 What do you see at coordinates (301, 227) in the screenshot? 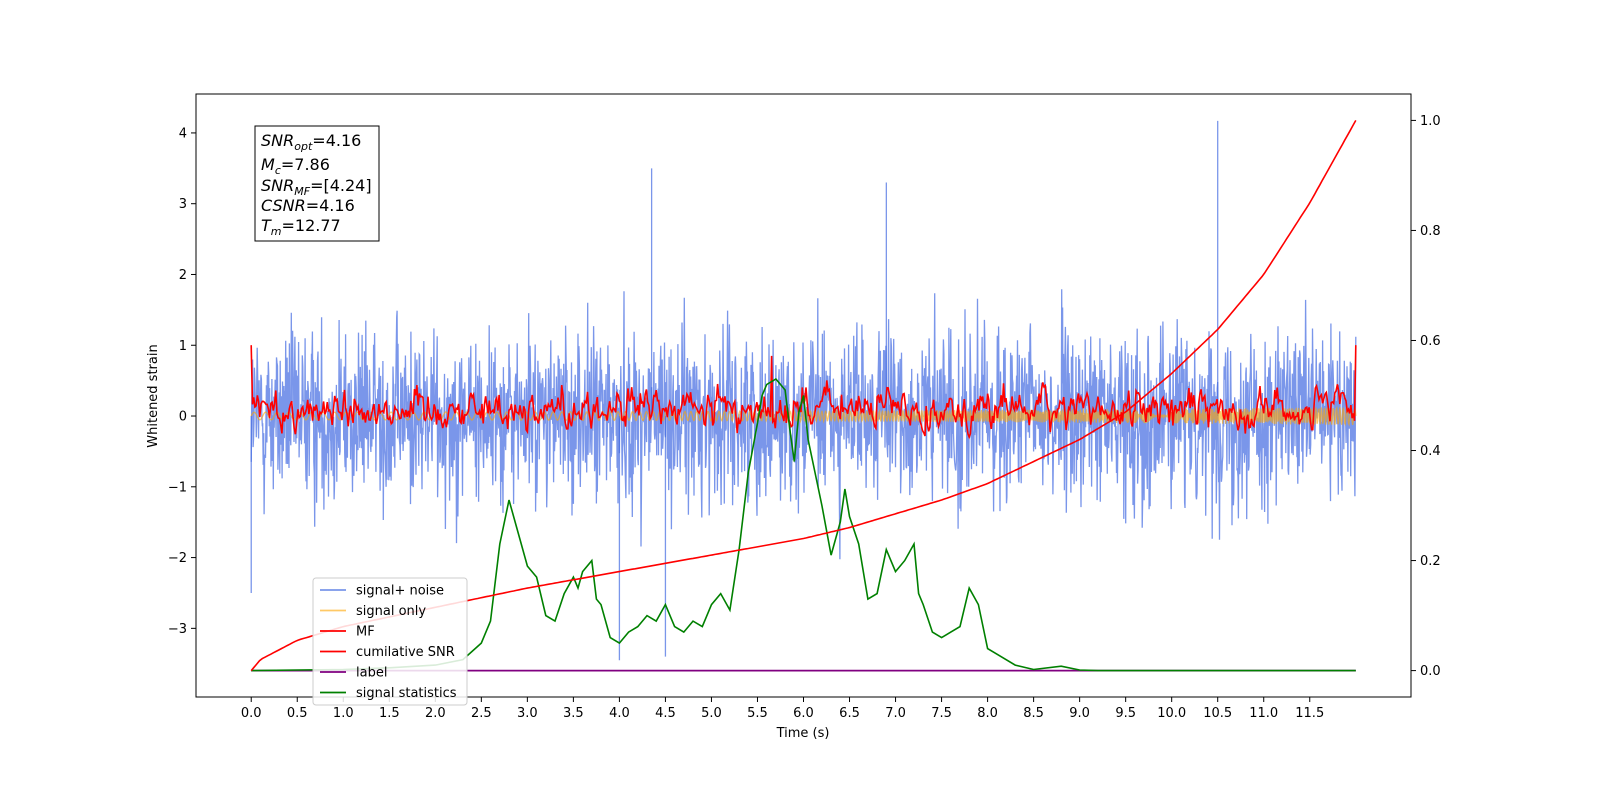
I see `stats-line-tm: Tm=12.77` at bounding box center [301, 227].